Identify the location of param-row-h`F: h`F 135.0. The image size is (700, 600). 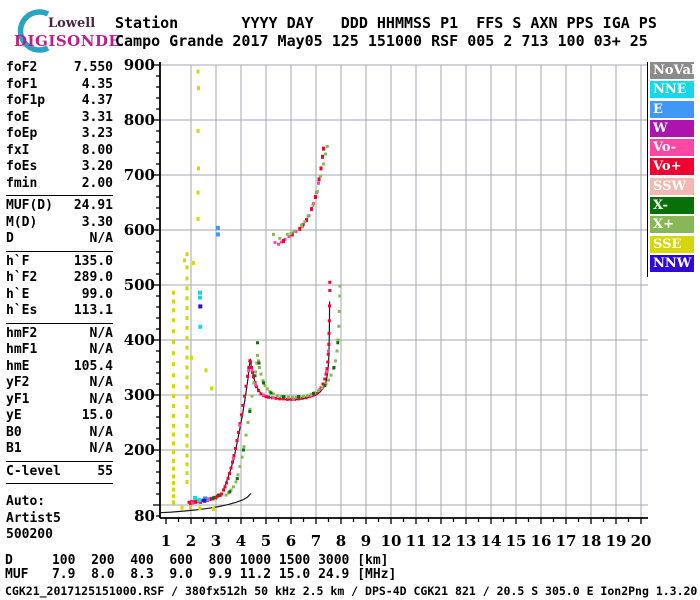
(59, 262).